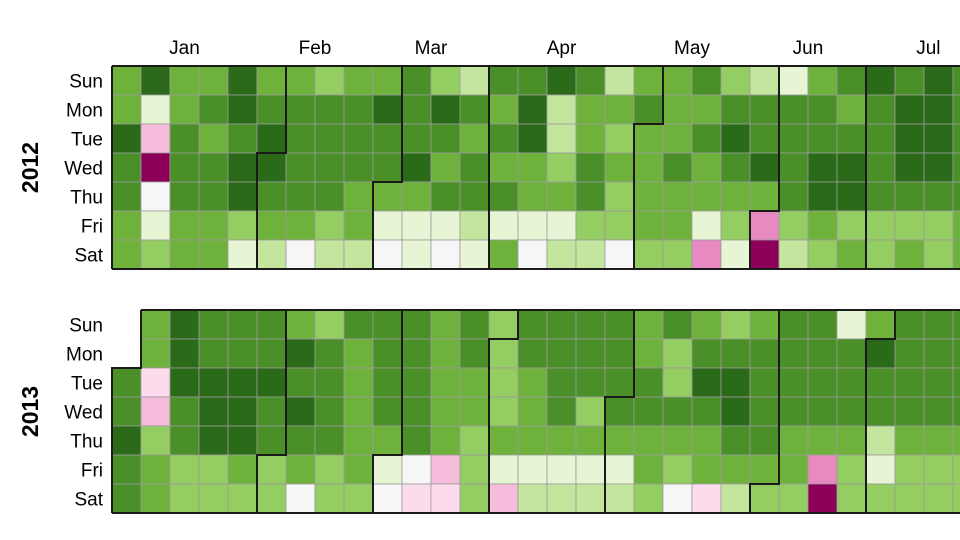 The width and height of the screenshot is (960, 540). Describe the element at coordinates (909, 382) in the screenshot. I see `day-cell-2013-r2-c27` at that location.